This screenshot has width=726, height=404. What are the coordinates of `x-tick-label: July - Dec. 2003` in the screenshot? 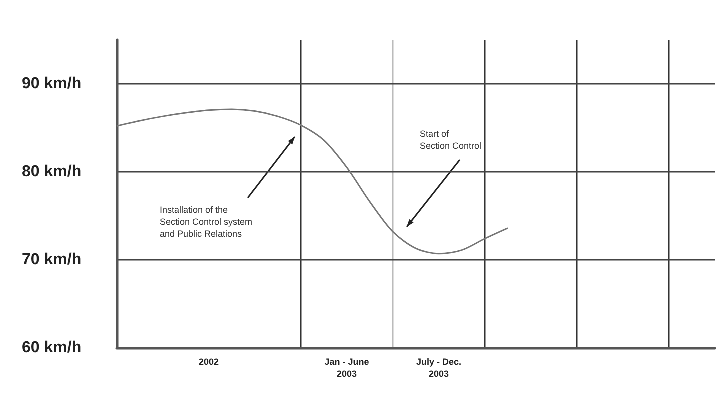 It's located at (439, 368).